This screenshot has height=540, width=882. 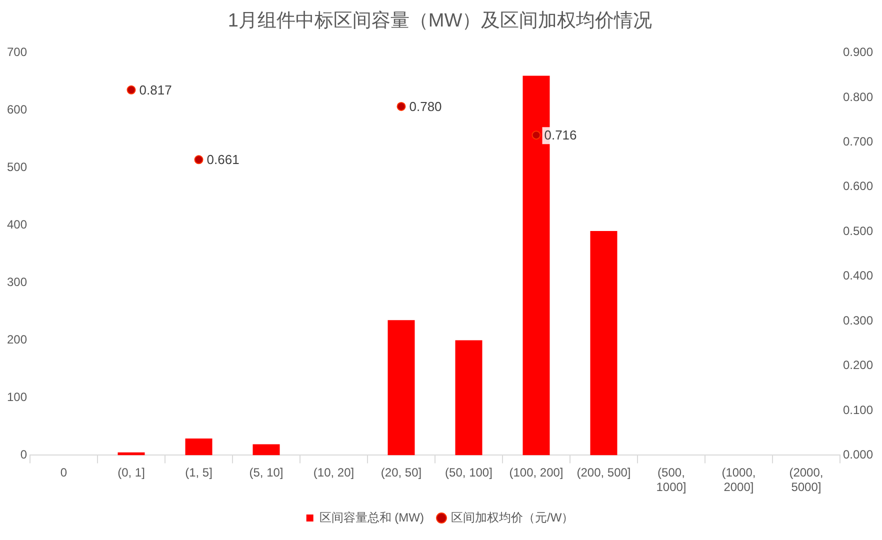 What do you see at coordinates (858, 275) in the screenshot?
I see `y2-tick-label: 0.400` at bounding box center [858, 275].